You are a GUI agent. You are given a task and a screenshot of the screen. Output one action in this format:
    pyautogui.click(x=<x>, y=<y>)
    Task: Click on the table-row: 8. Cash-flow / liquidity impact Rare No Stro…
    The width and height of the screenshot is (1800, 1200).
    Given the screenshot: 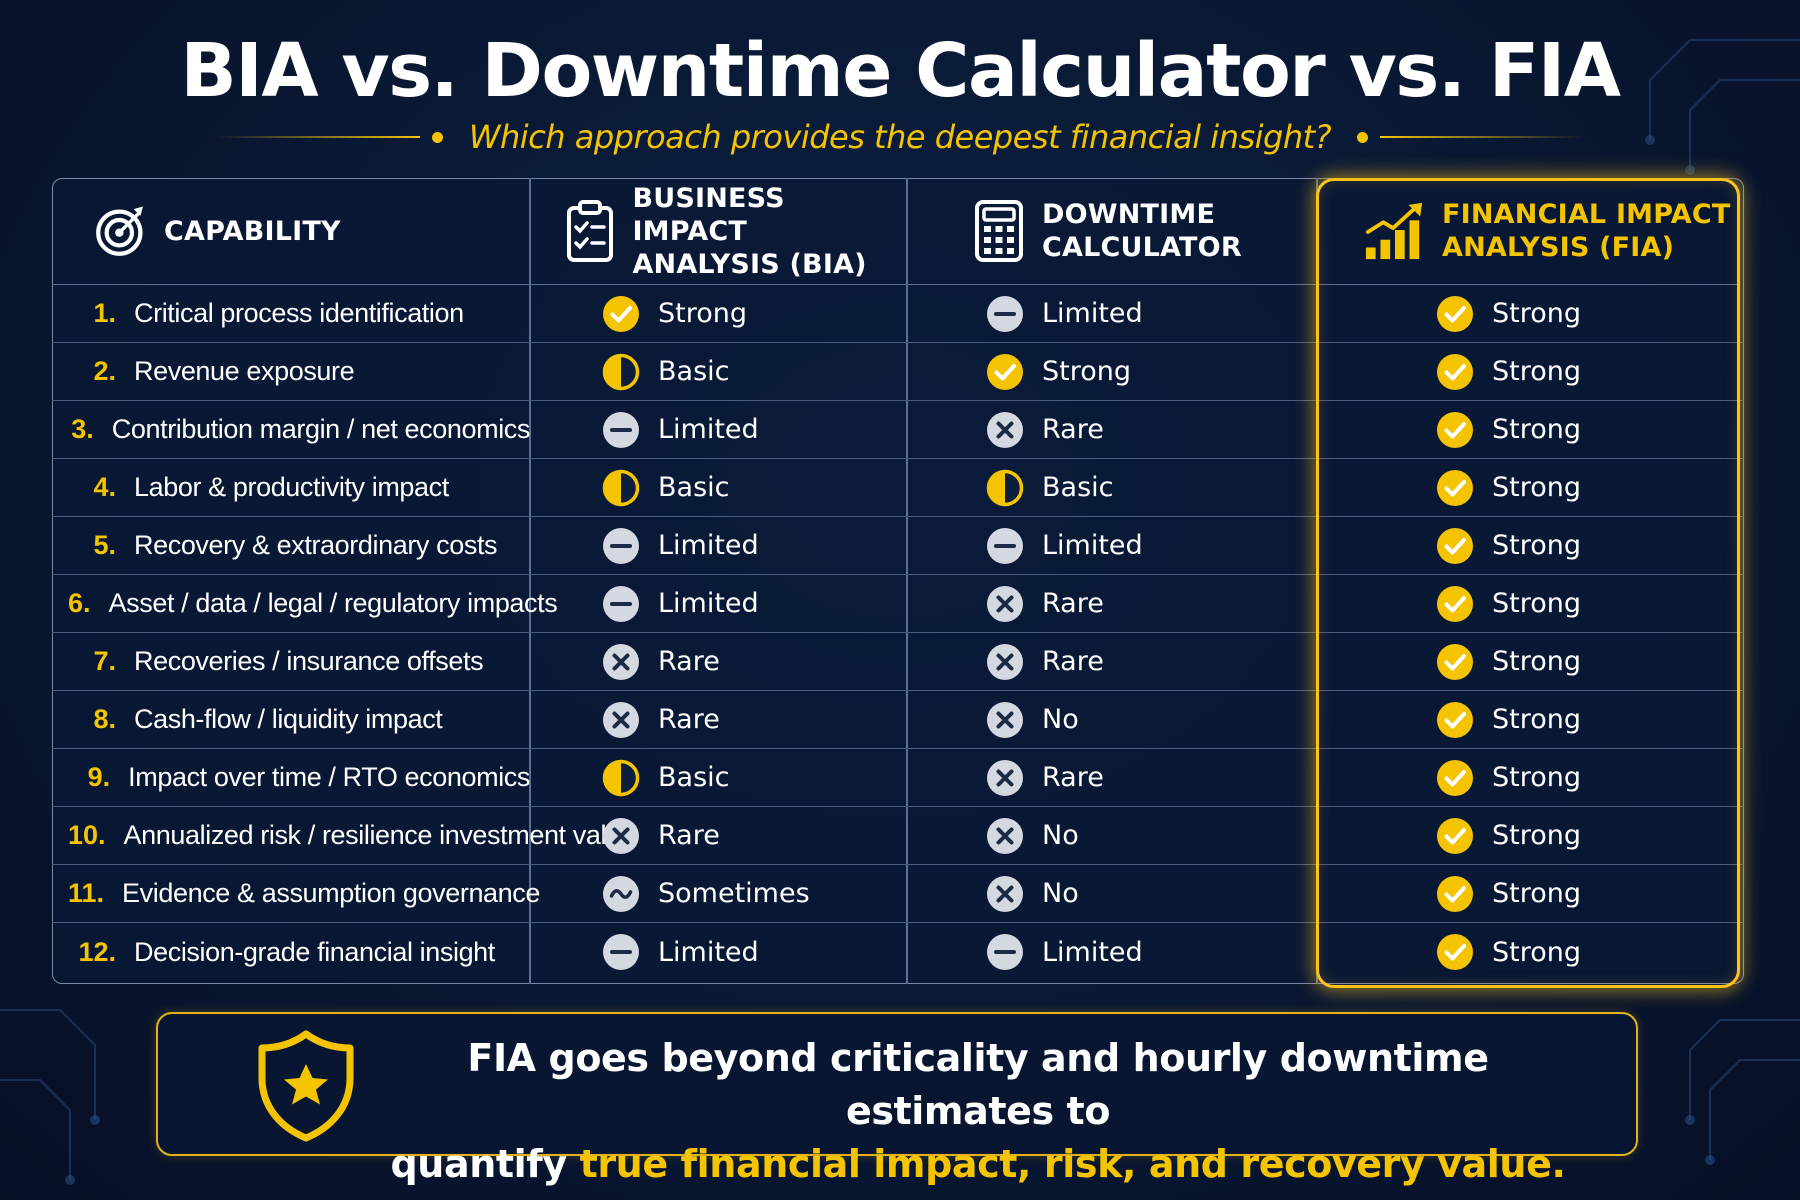 What is the action you would take?
    pyautogui.click(x=898, y=720)
    